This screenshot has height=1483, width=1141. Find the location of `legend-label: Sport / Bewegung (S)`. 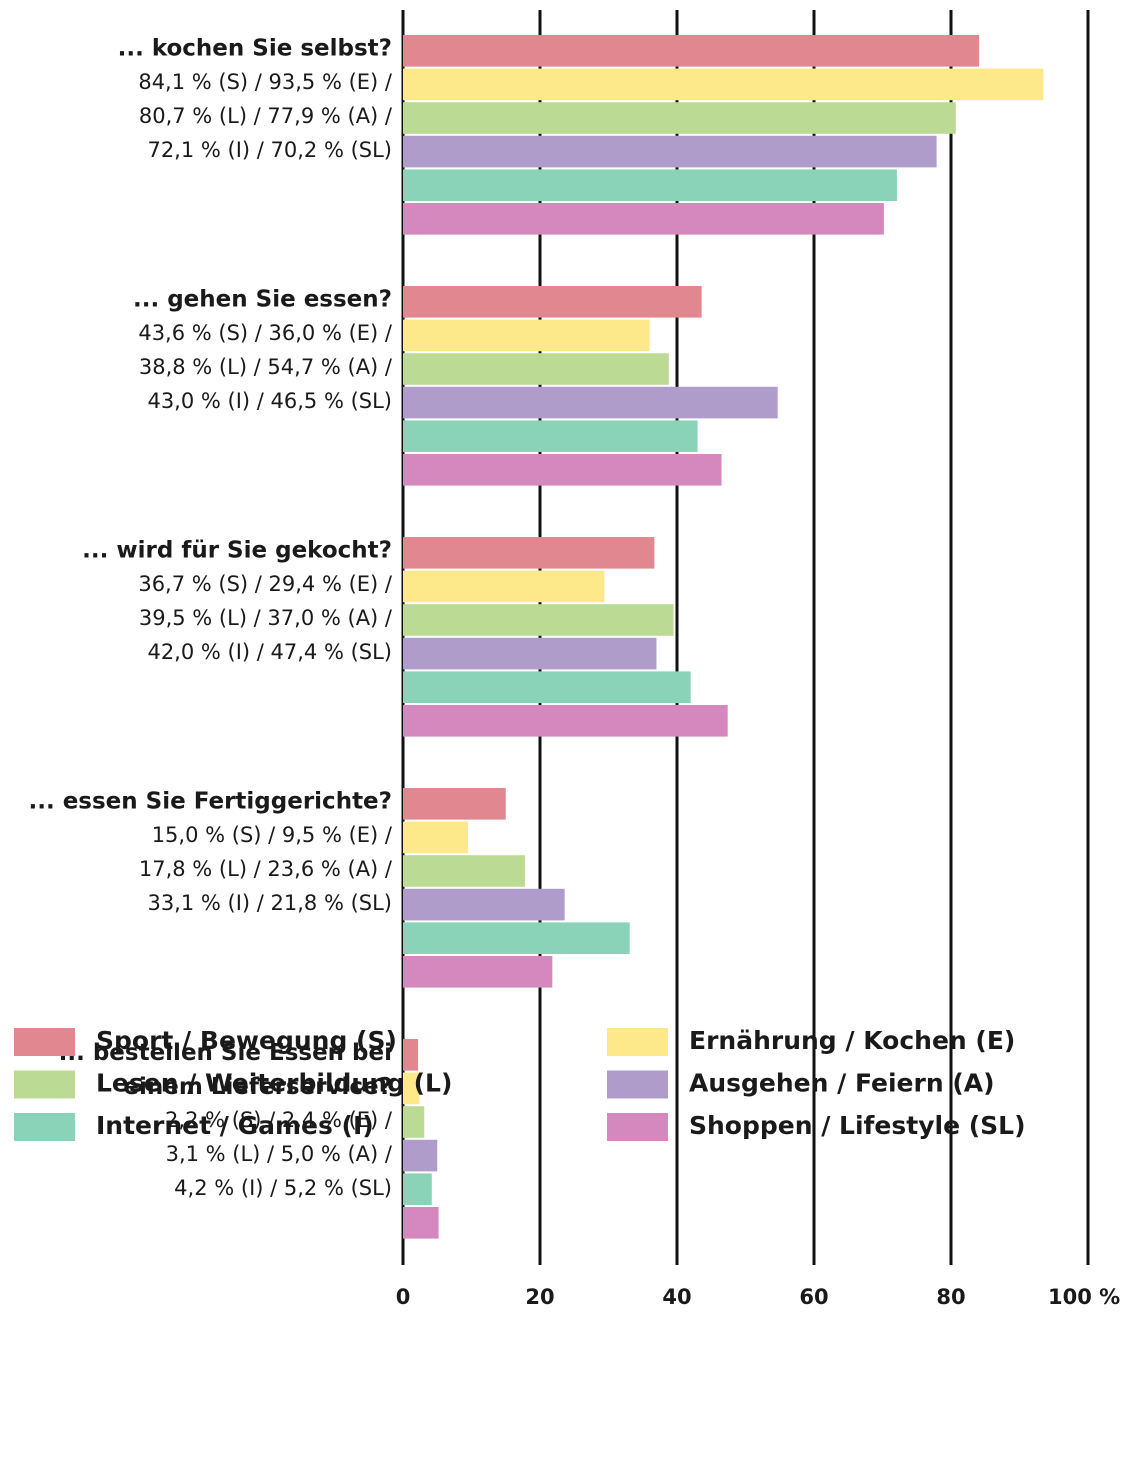

legend-label: Sport / Bewegung (S) is located at coordinates (246, 1040).